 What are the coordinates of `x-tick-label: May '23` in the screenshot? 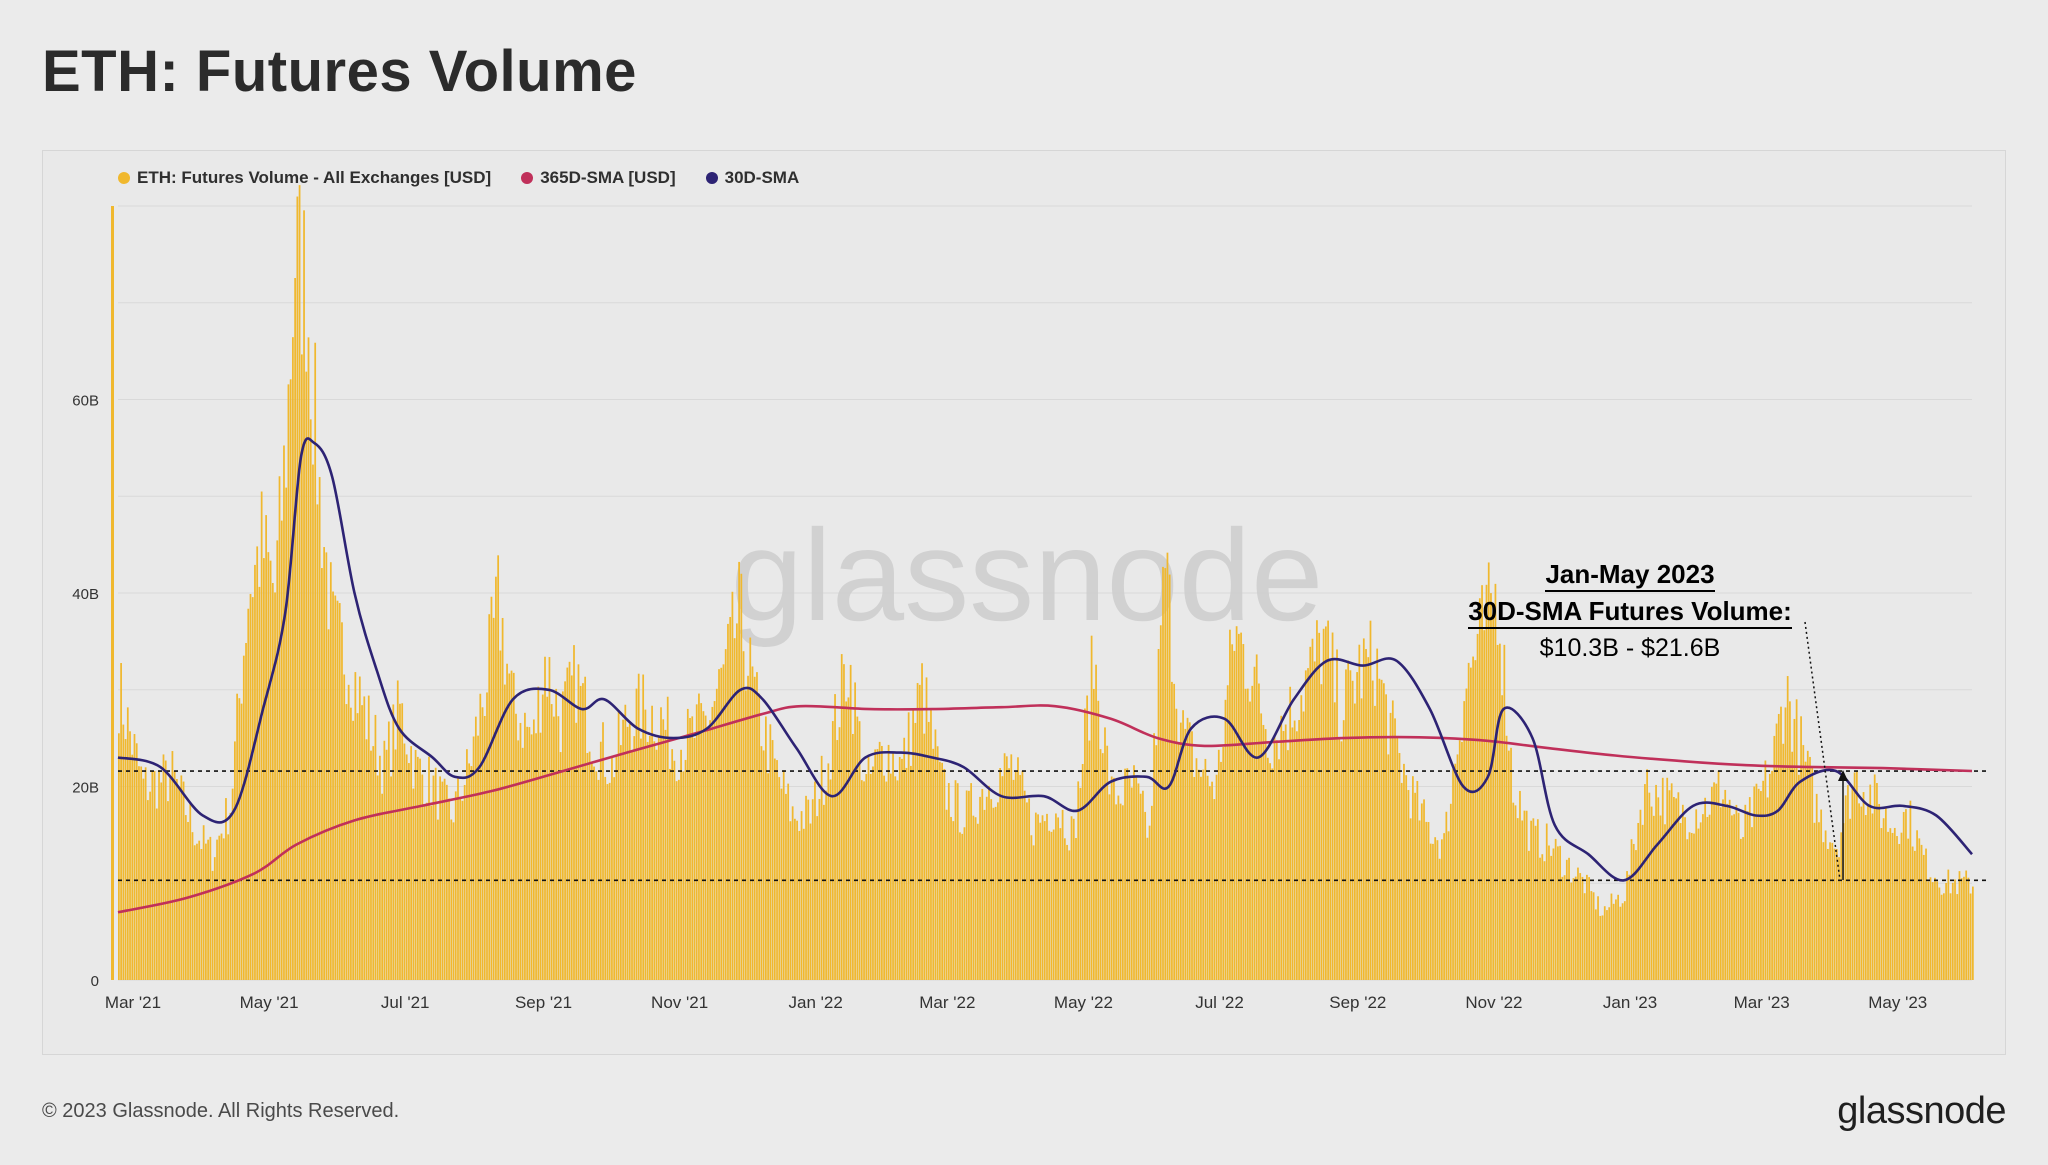 It's located at (1897, 1002).